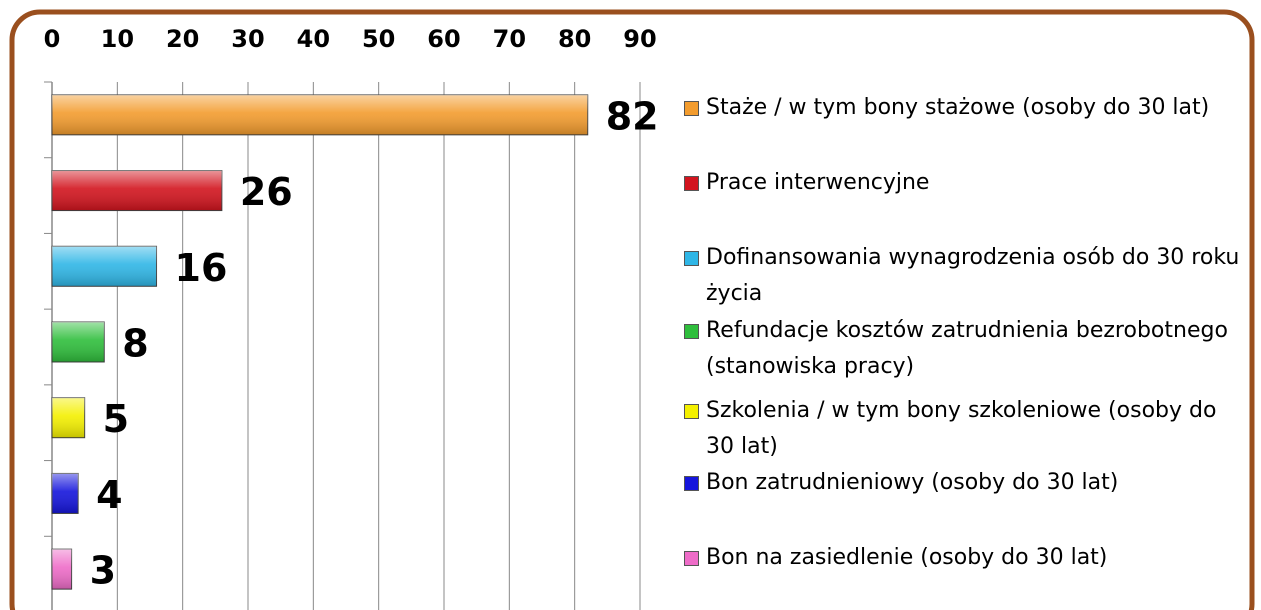 This screenshot has width=1261, height=610. What do you see at coordinates (201, 268) in the screenshot?
I see `data-label: 16` at bounding box center [201, 268].